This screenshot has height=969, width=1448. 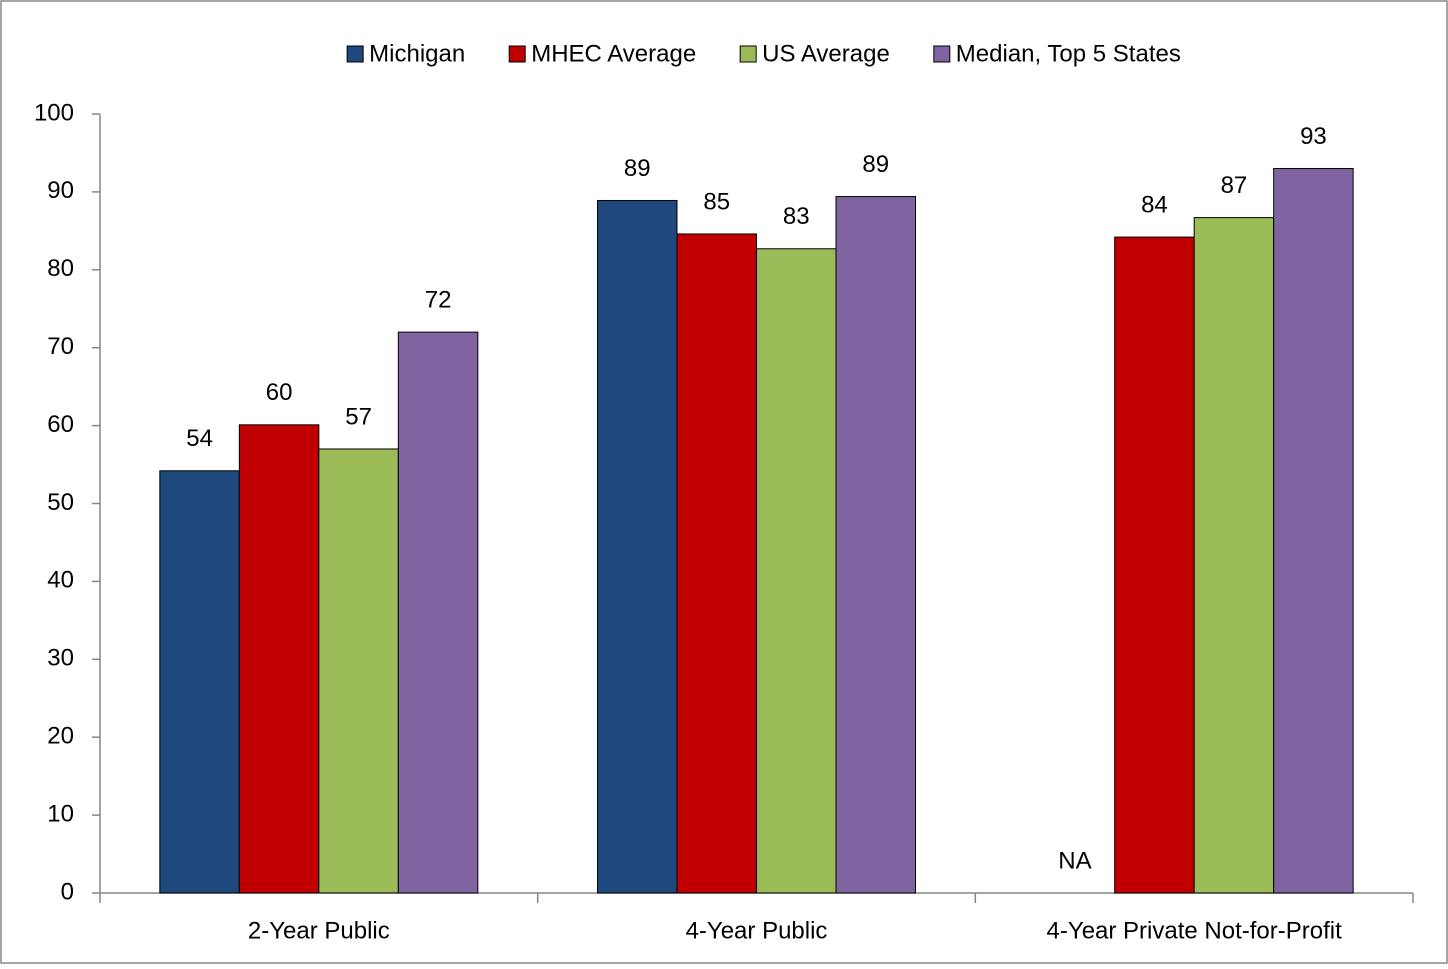 What do you see at coordinates (60, 424) in the screenshot?
I see `y-tick-label: 60` at bounding box center [60, 424].